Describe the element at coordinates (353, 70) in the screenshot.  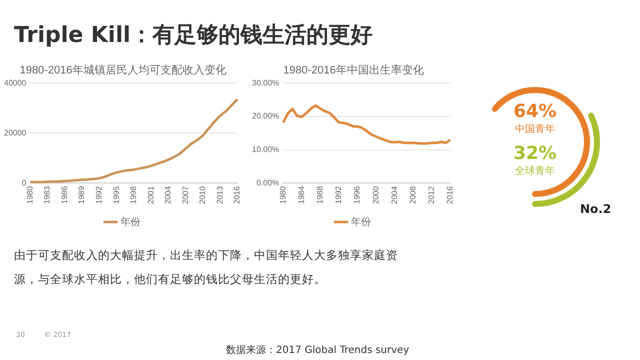
I see `chart-title: 1980-2016年中国出生率变化` at that location.